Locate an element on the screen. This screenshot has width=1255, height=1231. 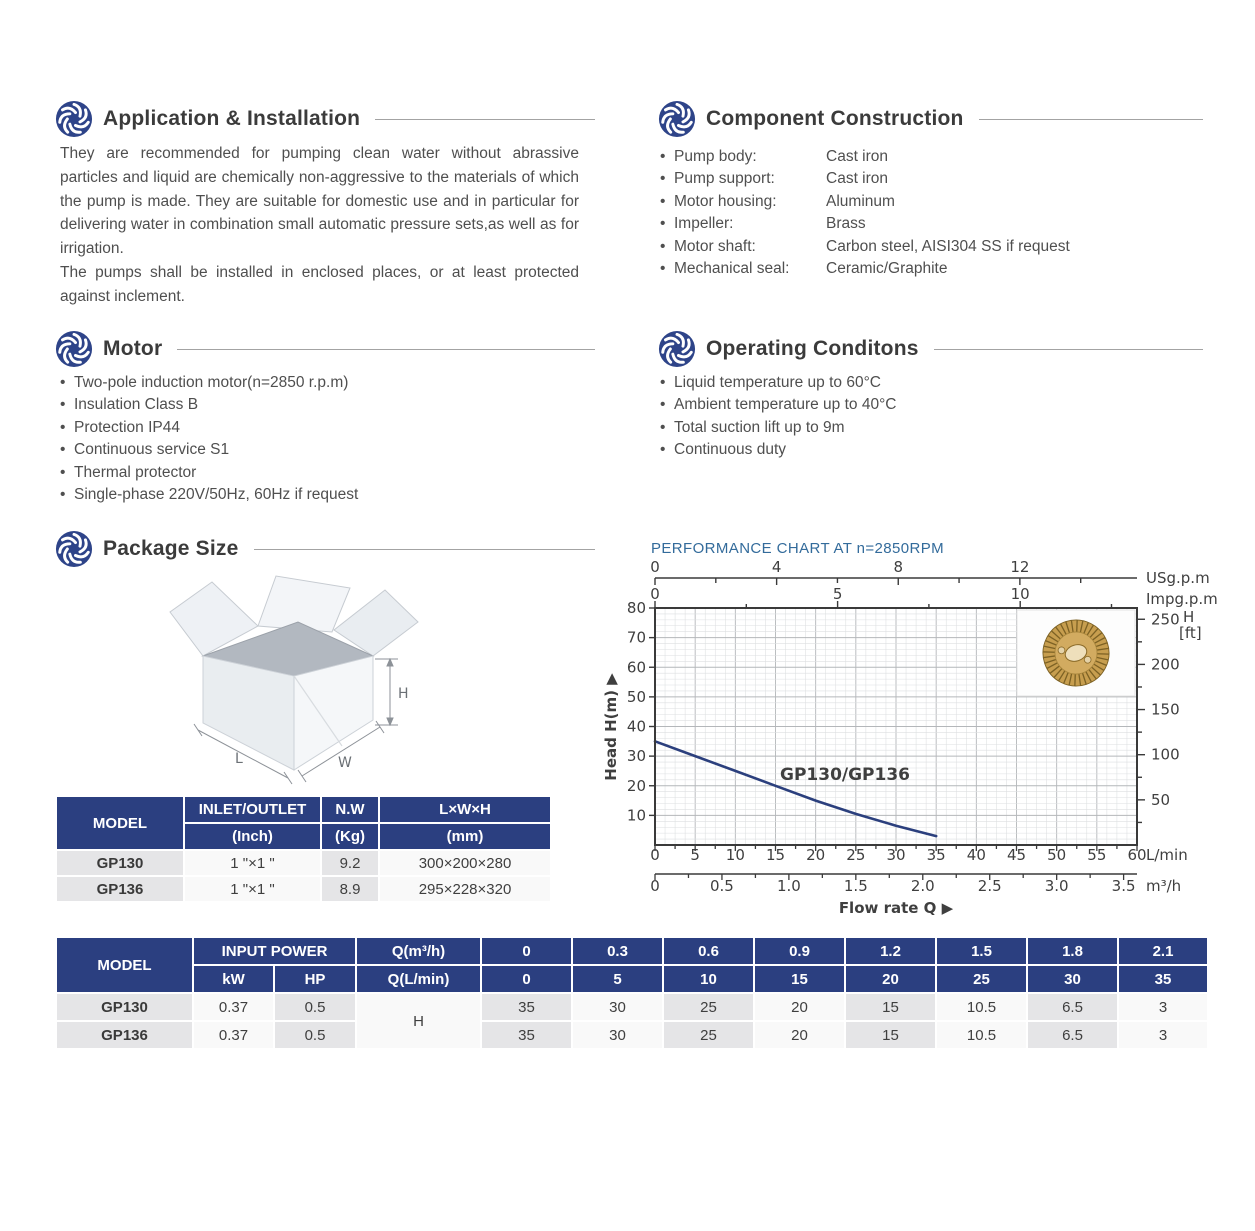
head-tick-label: 70 is located at coordinates (636, 638).